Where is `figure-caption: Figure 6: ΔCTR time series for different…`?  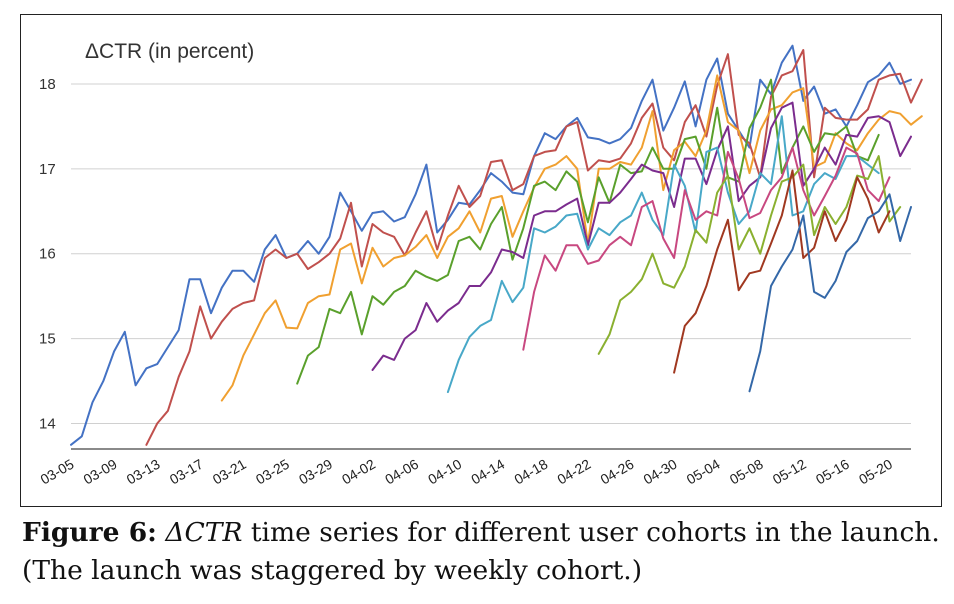 figure-caption: Figure 6: ΔCTR time series for different… is located at coordinates (482, 552).